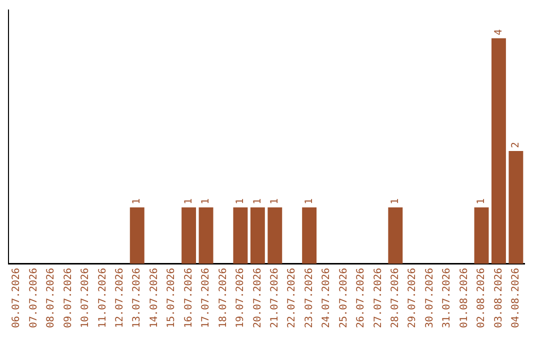 The height and width of the screenshot is (340, 540). What do you see at coordinates (34, 298) in the screenshot?
I see `x-tick-label: 07.07.2026` at bounding box center [34, 298].